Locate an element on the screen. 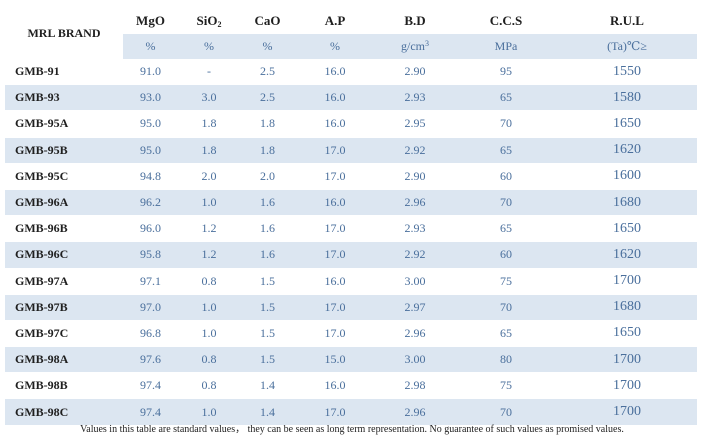  table-row: GMB-95C 94.8 2.0 2.0 17.0 2.90 60 1600 is located at coordinates (351, 176).